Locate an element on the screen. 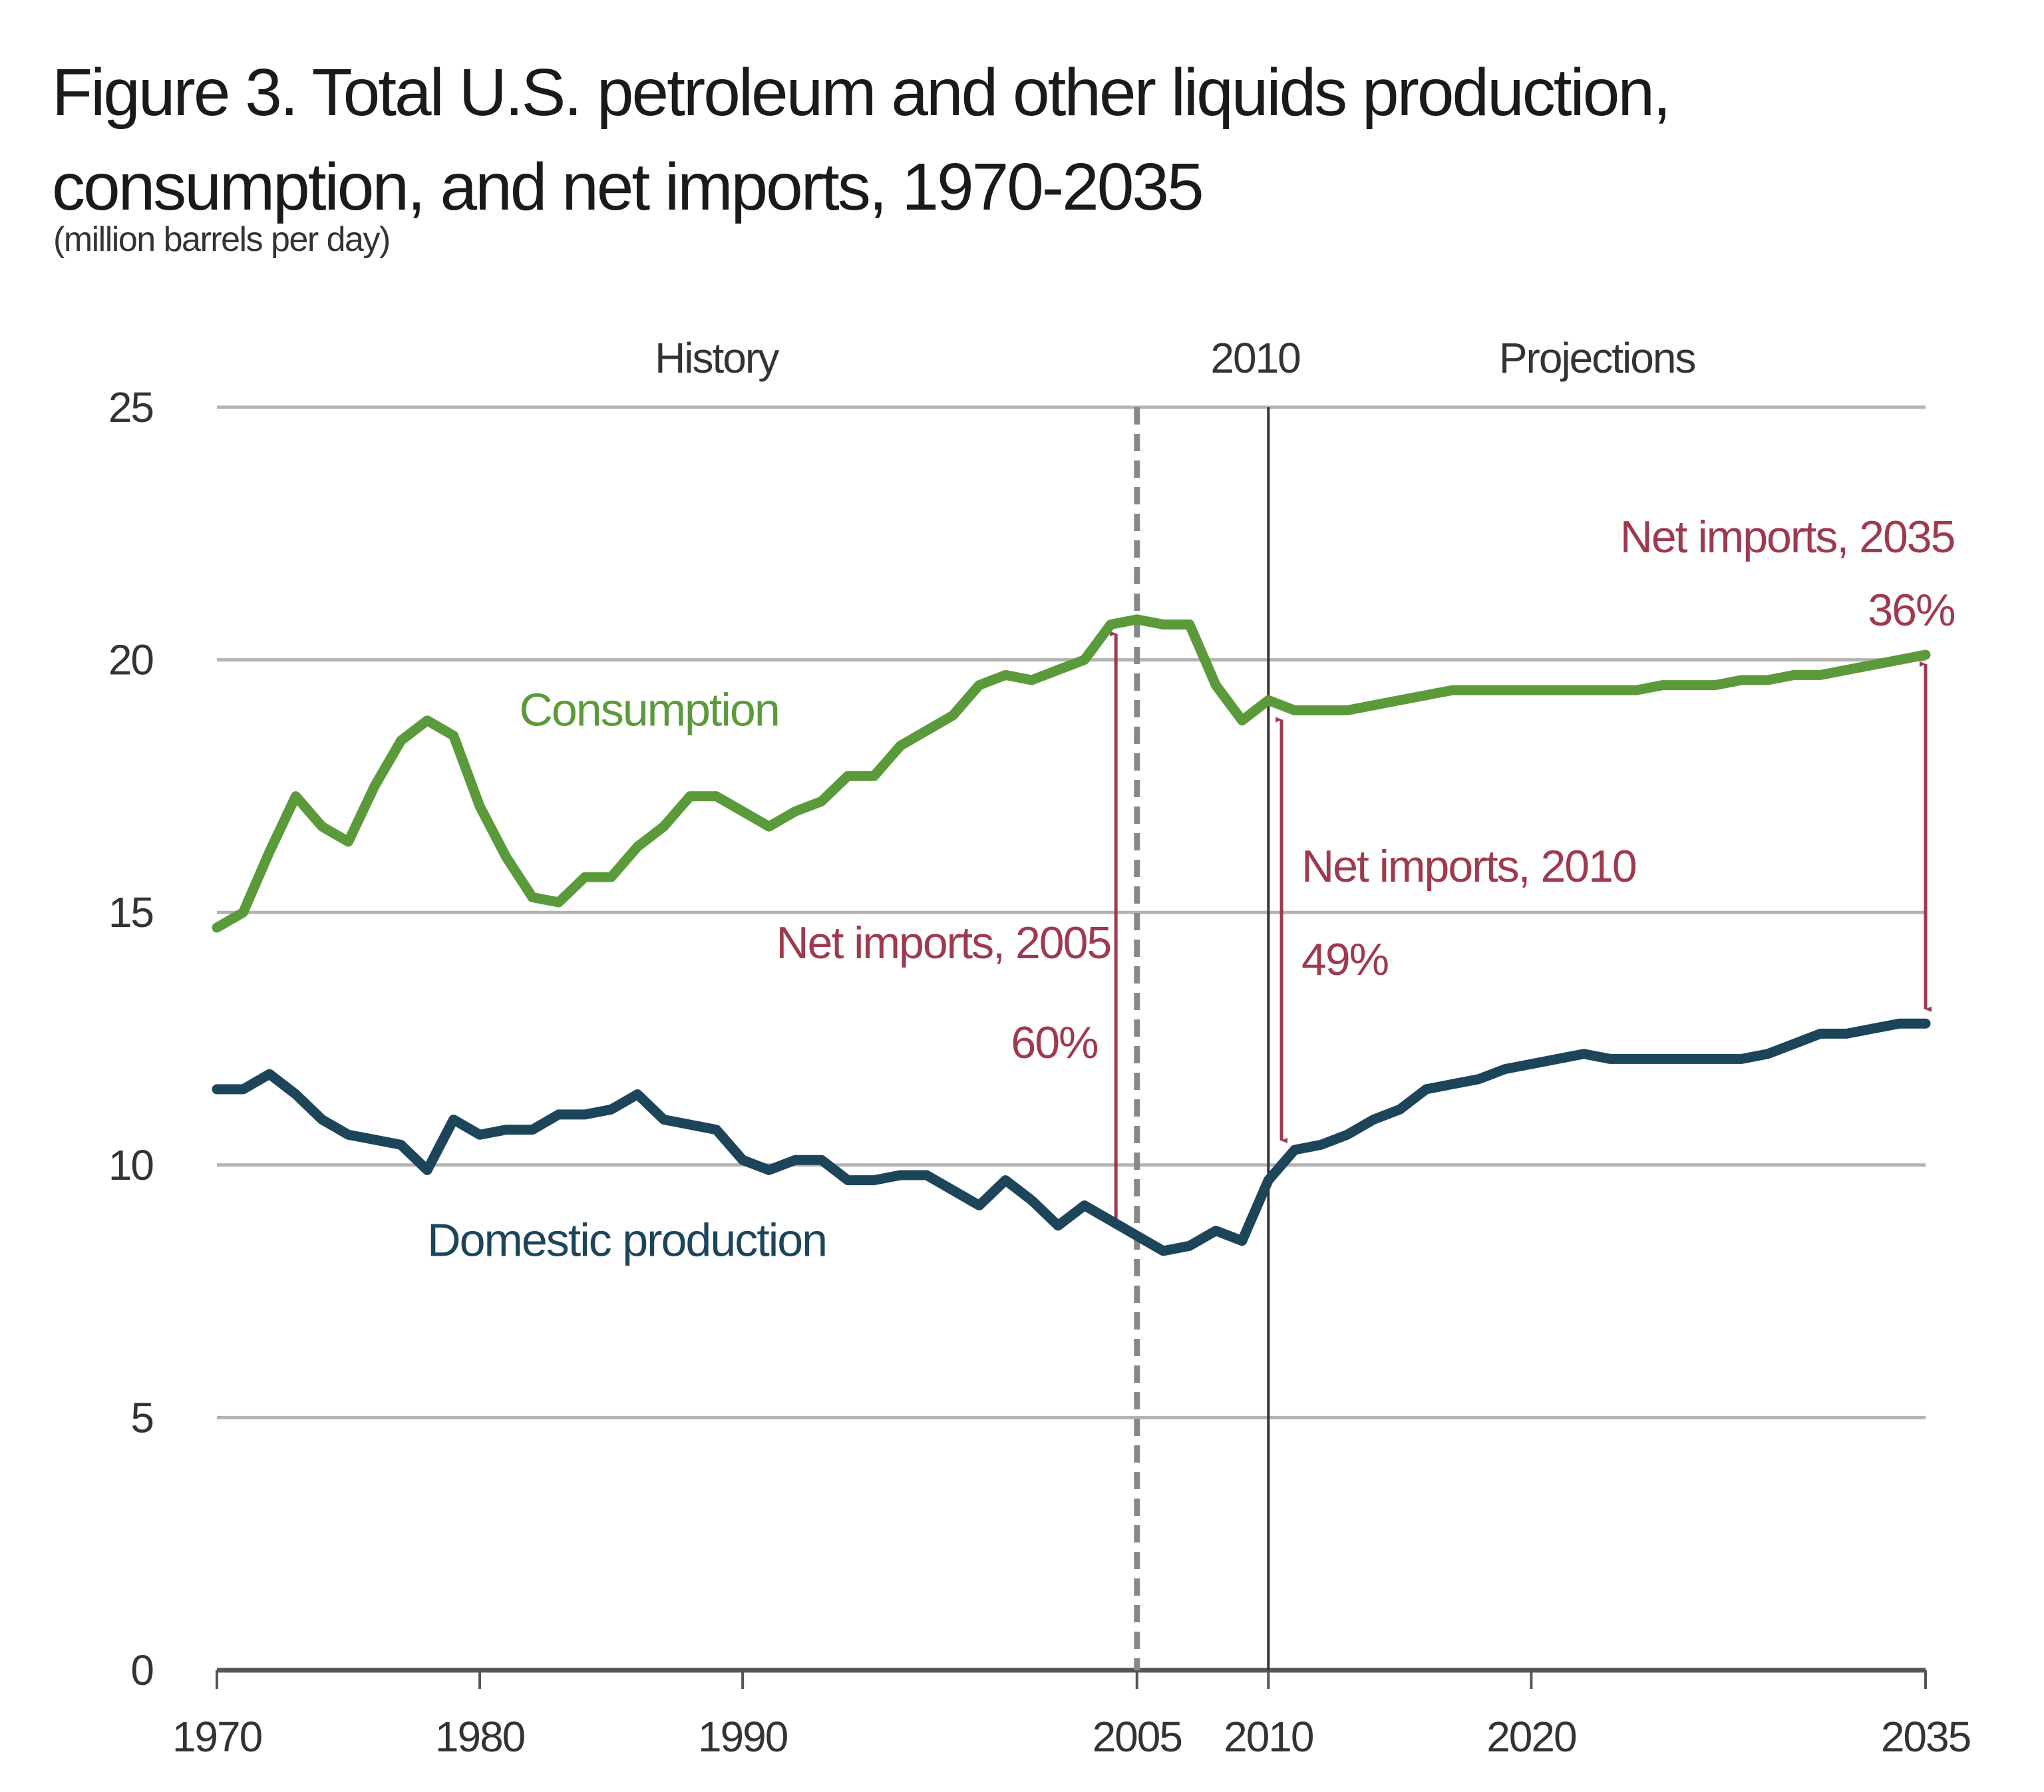 The image size is (2044, 1792). consumption-label: Consumption is located at coordinates (648, 709).